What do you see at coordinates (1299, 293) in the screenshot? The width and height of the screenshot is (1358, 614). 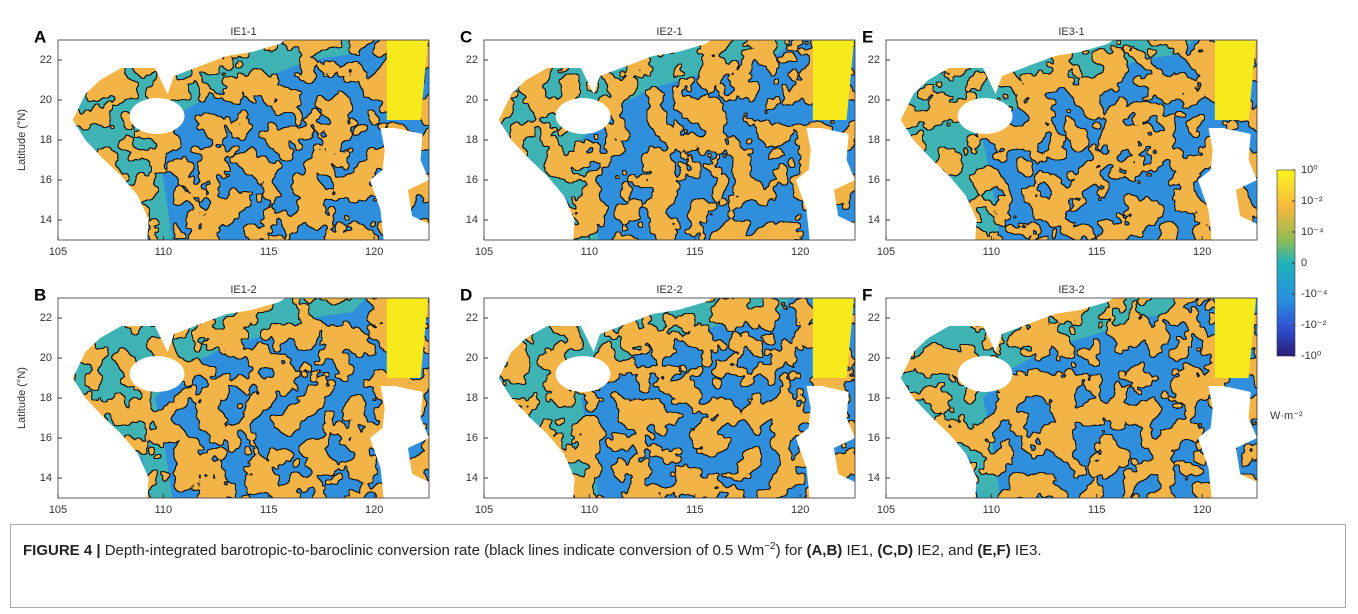 I see `colorbar: 10⁰ 10⁻² 10⁻⁴ 0 -10⁻⁴ -10⁻² -10⁰ W·m⁻²` at bounding box center [1299, 293].